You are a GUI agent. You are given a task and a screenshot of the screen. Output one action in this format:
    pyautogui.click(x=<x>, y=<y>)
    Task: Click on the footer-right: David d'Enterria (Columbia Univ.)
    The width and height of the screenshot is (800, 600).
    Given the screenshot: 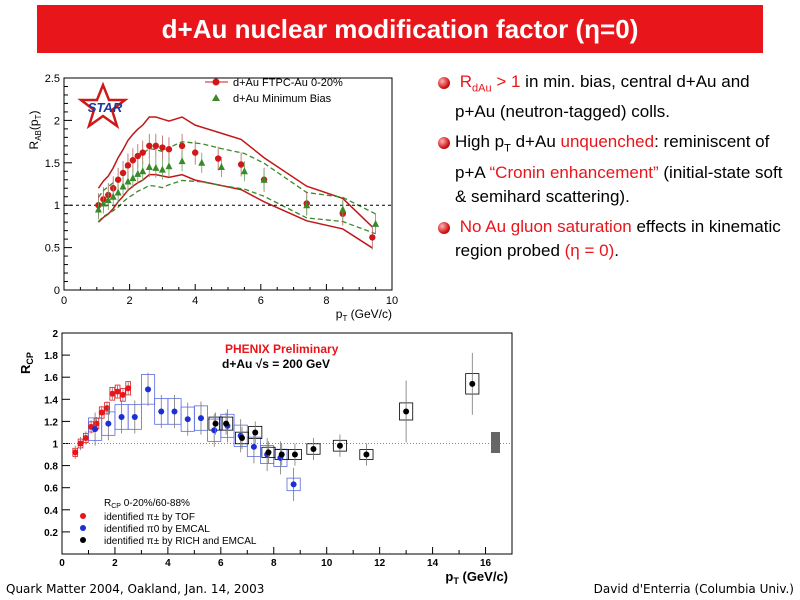 What is the action you would take?
    pyautogui.click(x=693, y=589)
    